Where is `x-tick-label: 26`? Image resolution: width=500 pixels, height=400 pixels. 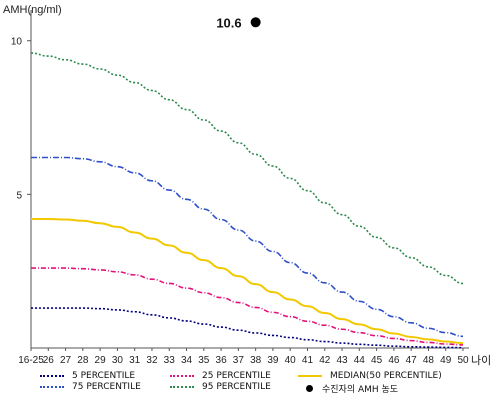
x-tick-label: 26 is located at coordinates (49, 360).